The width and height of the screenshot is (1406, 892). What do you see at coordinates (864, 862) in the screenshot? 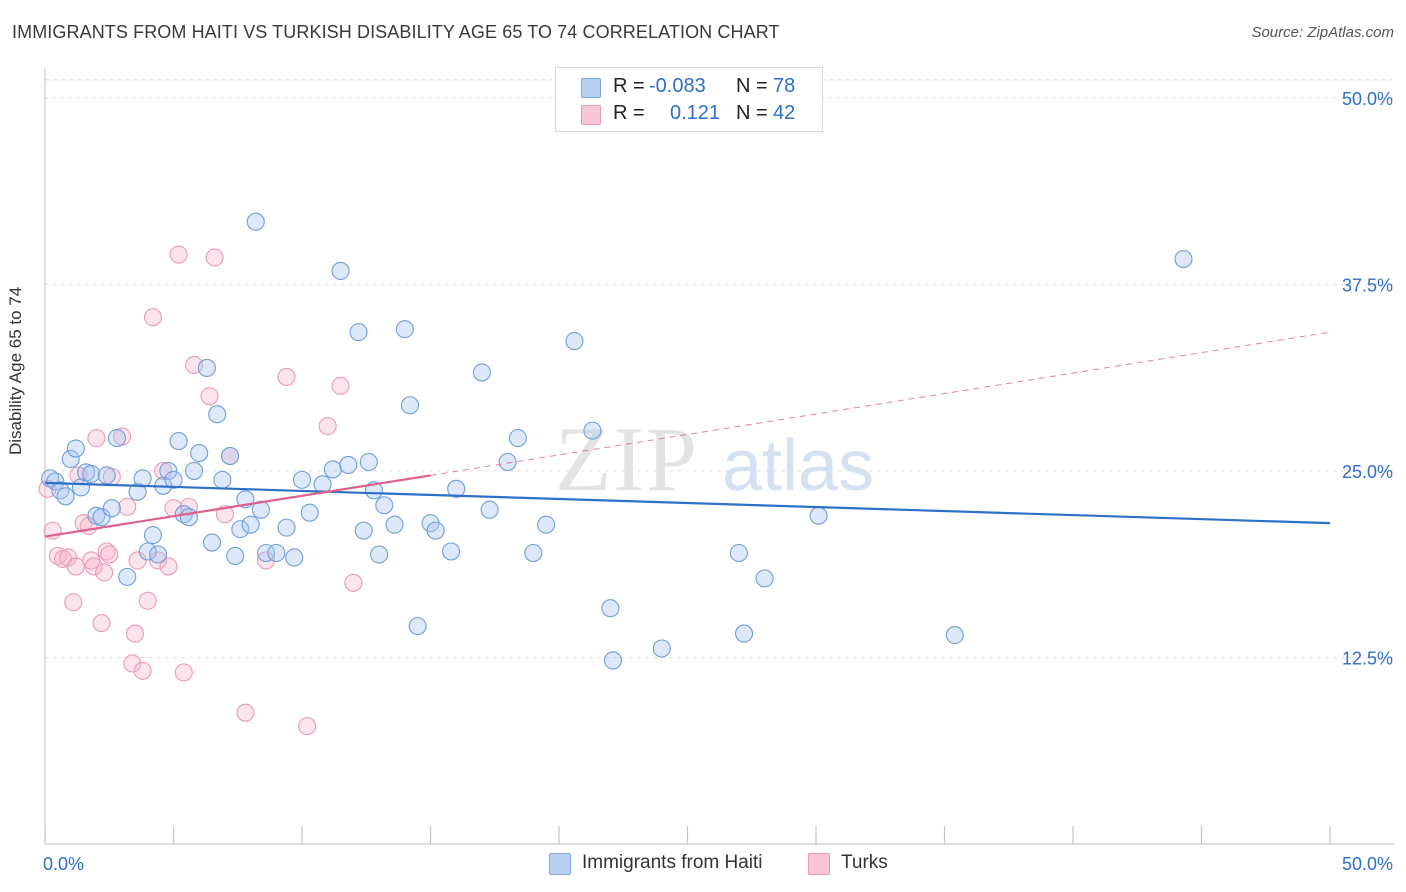
I see `legend-label: Turks` at bounding box center [864, 862].